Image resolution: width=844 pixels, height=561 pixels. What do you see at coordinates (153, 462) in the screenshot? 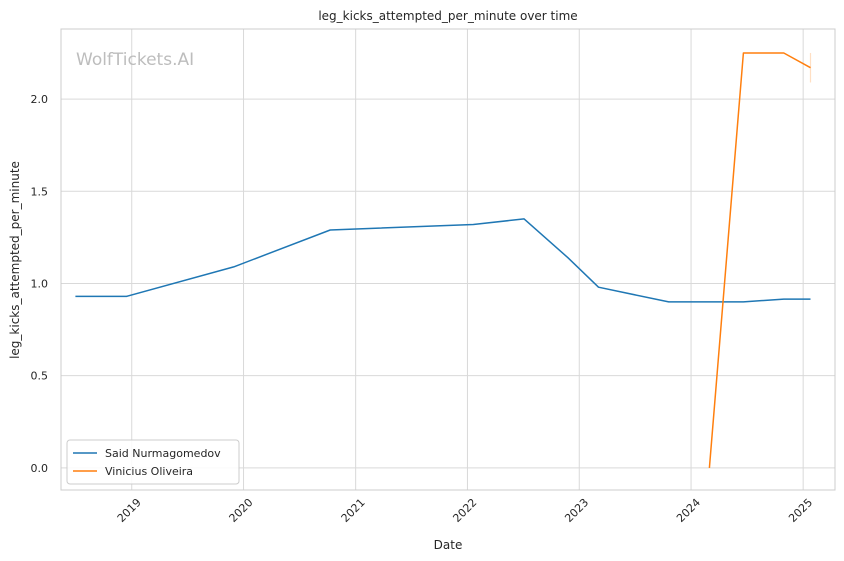
I see `legend-box` at bounding box center [153, 462].